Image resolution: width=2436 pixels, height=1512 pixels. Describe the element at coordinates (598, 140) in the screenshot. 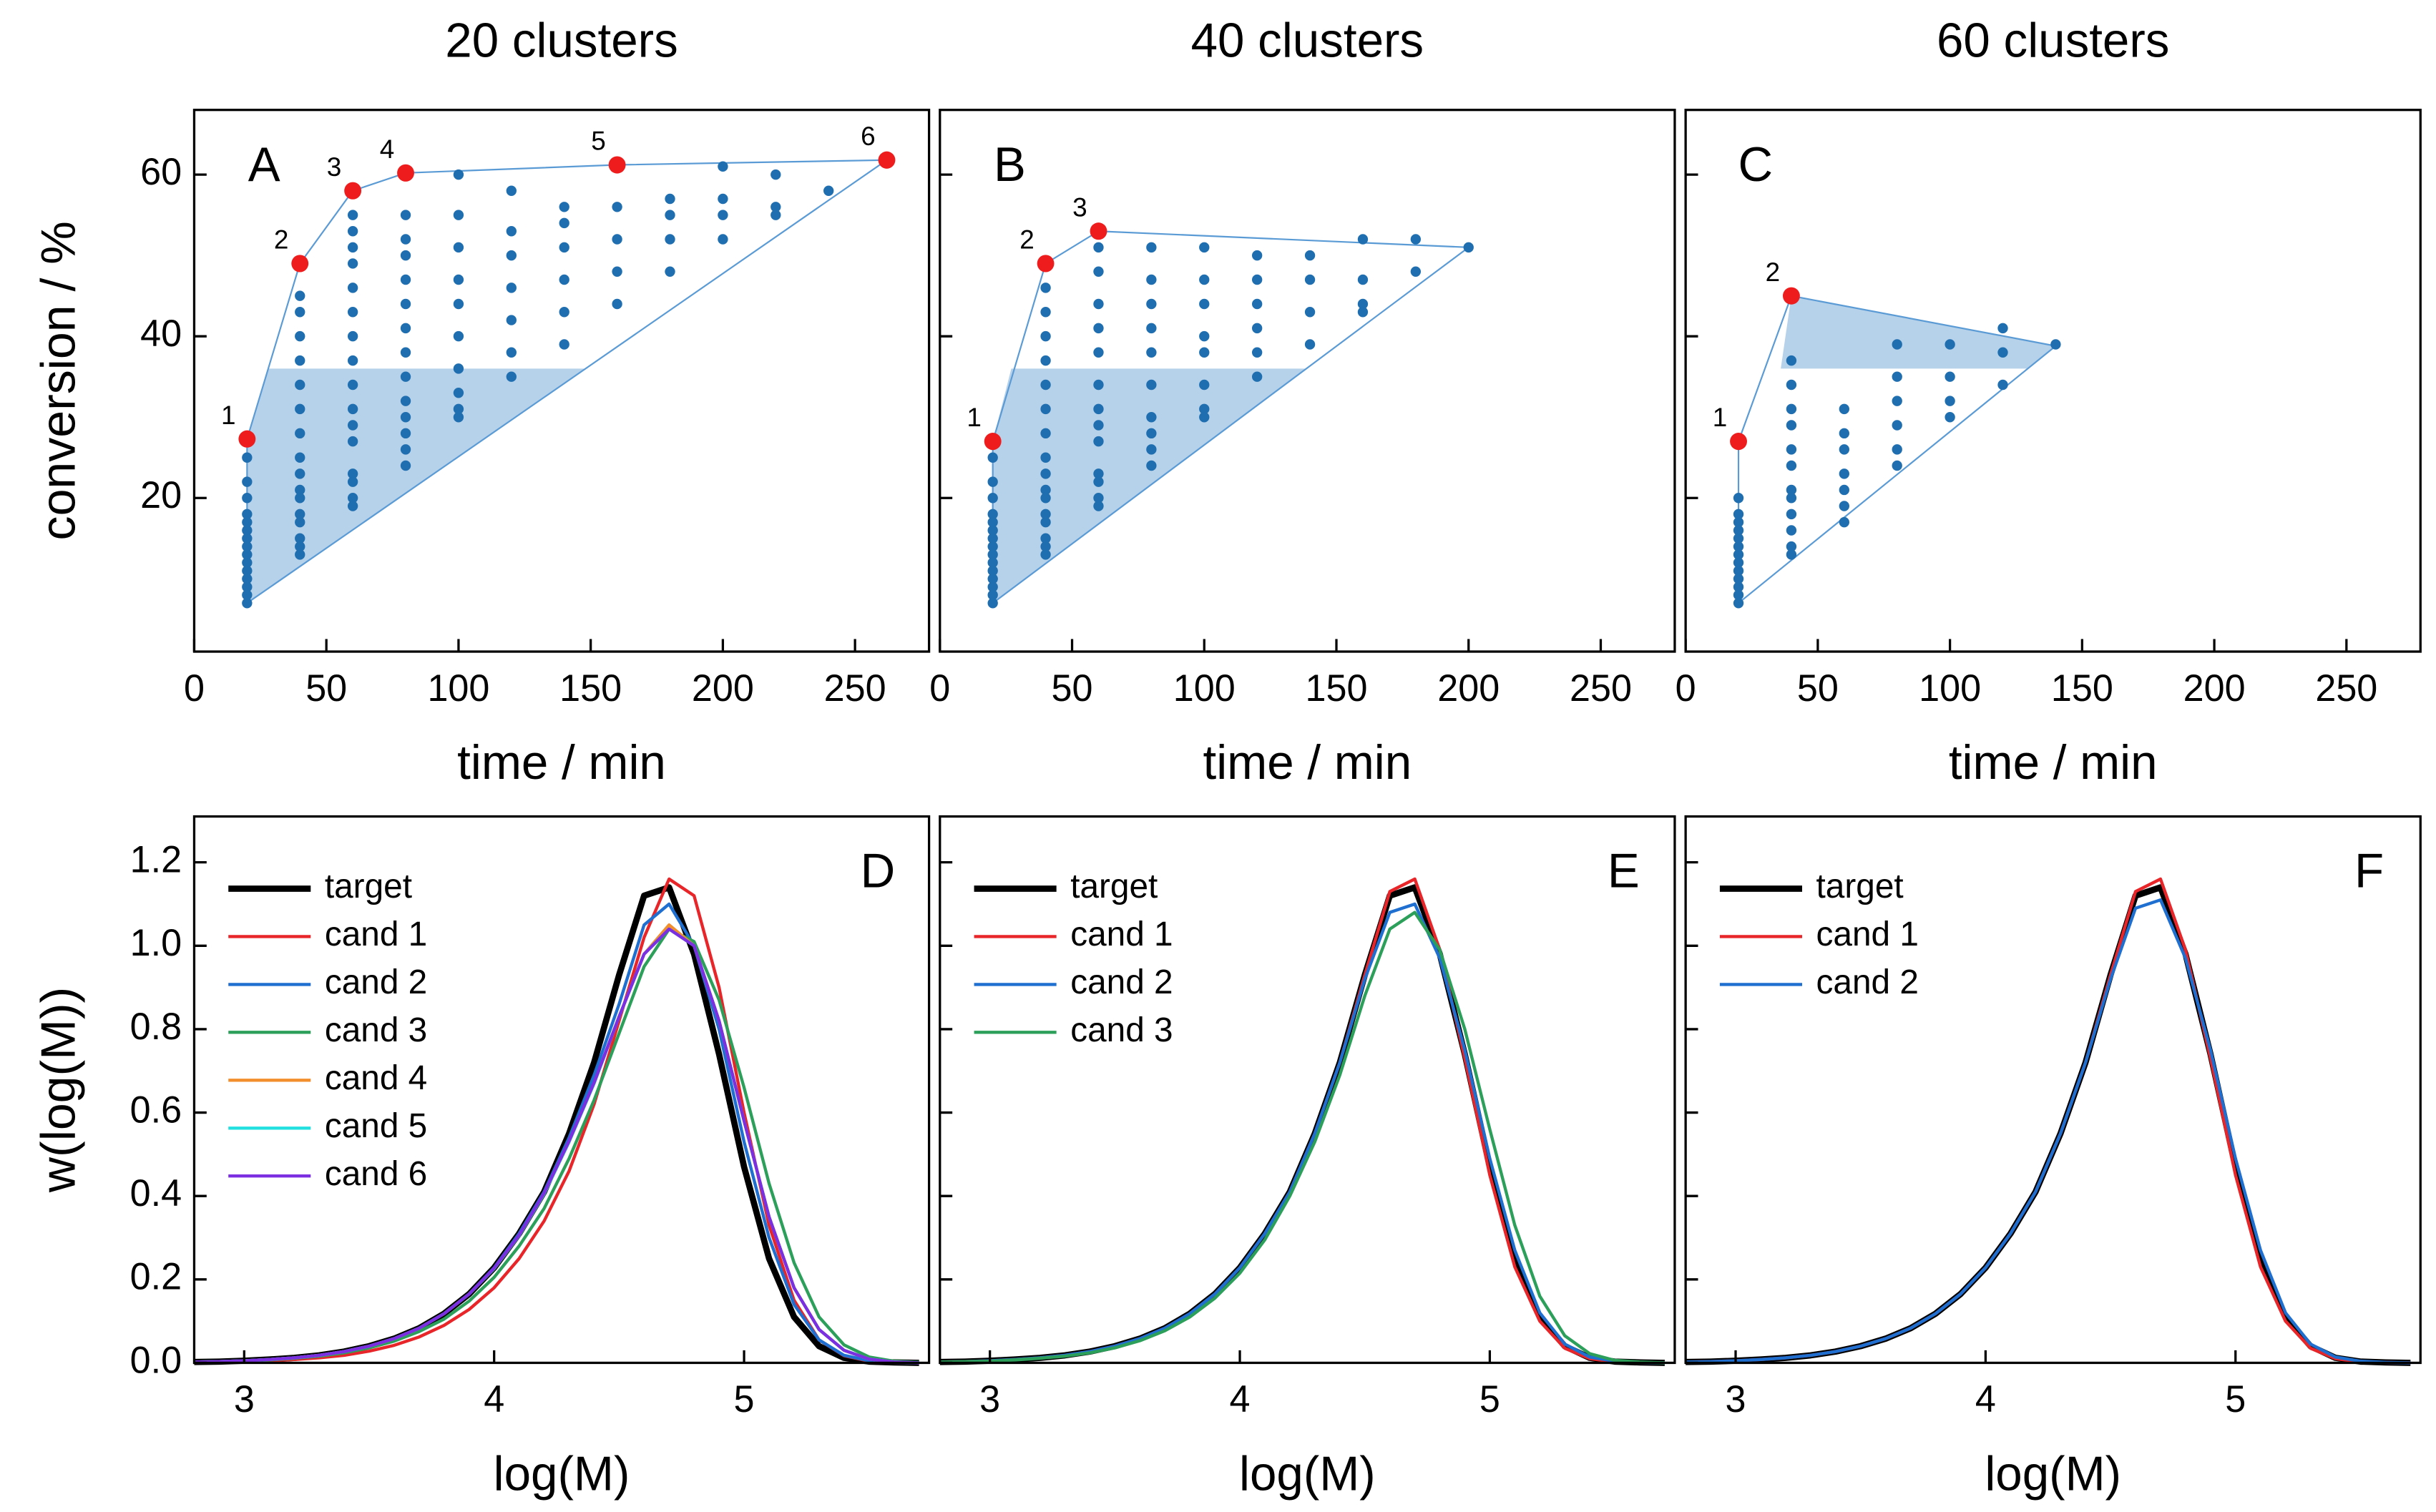

I see `point-label: 5` at that location.